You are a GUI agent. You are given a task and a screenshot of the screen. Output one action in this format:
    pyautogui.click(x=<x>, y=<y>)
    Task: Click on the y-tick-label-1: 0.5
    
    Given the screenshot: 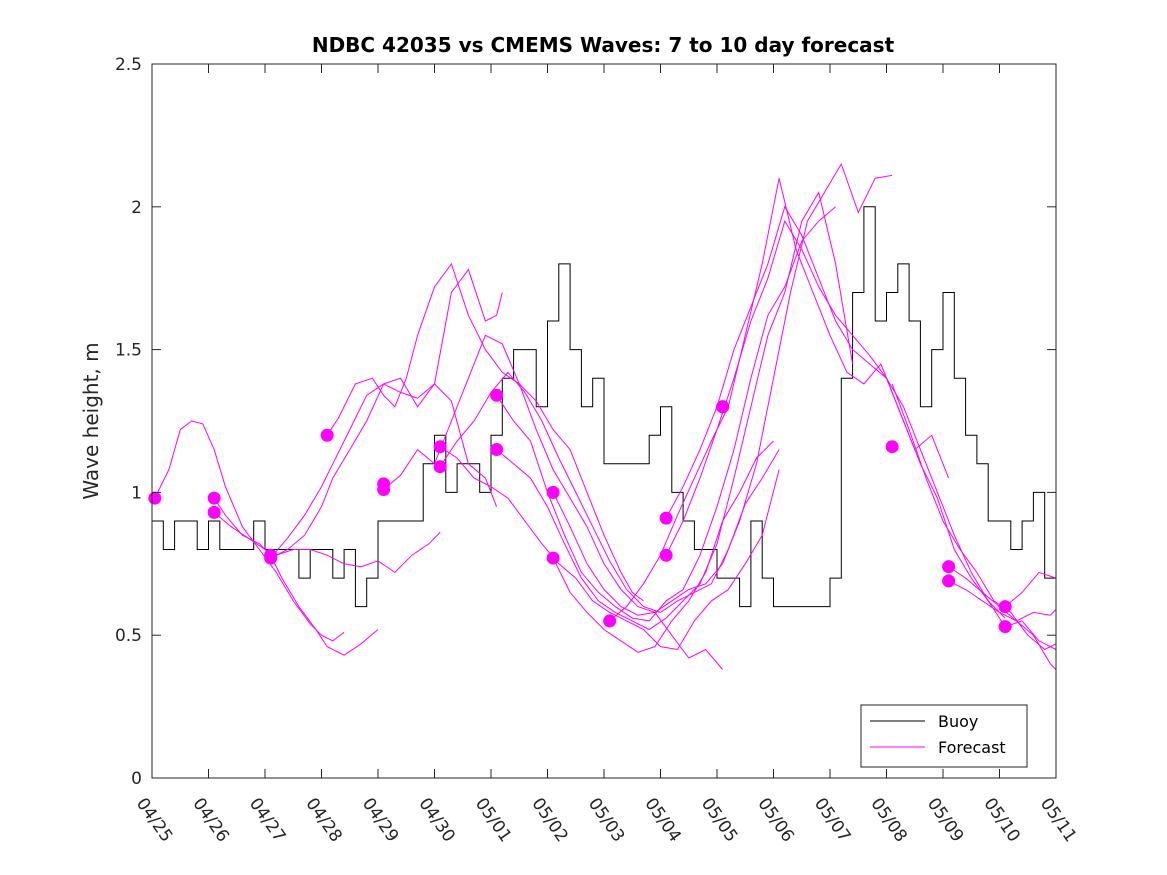 What is the action you would take?
    pyautogui.click(x=128, y=636)
    